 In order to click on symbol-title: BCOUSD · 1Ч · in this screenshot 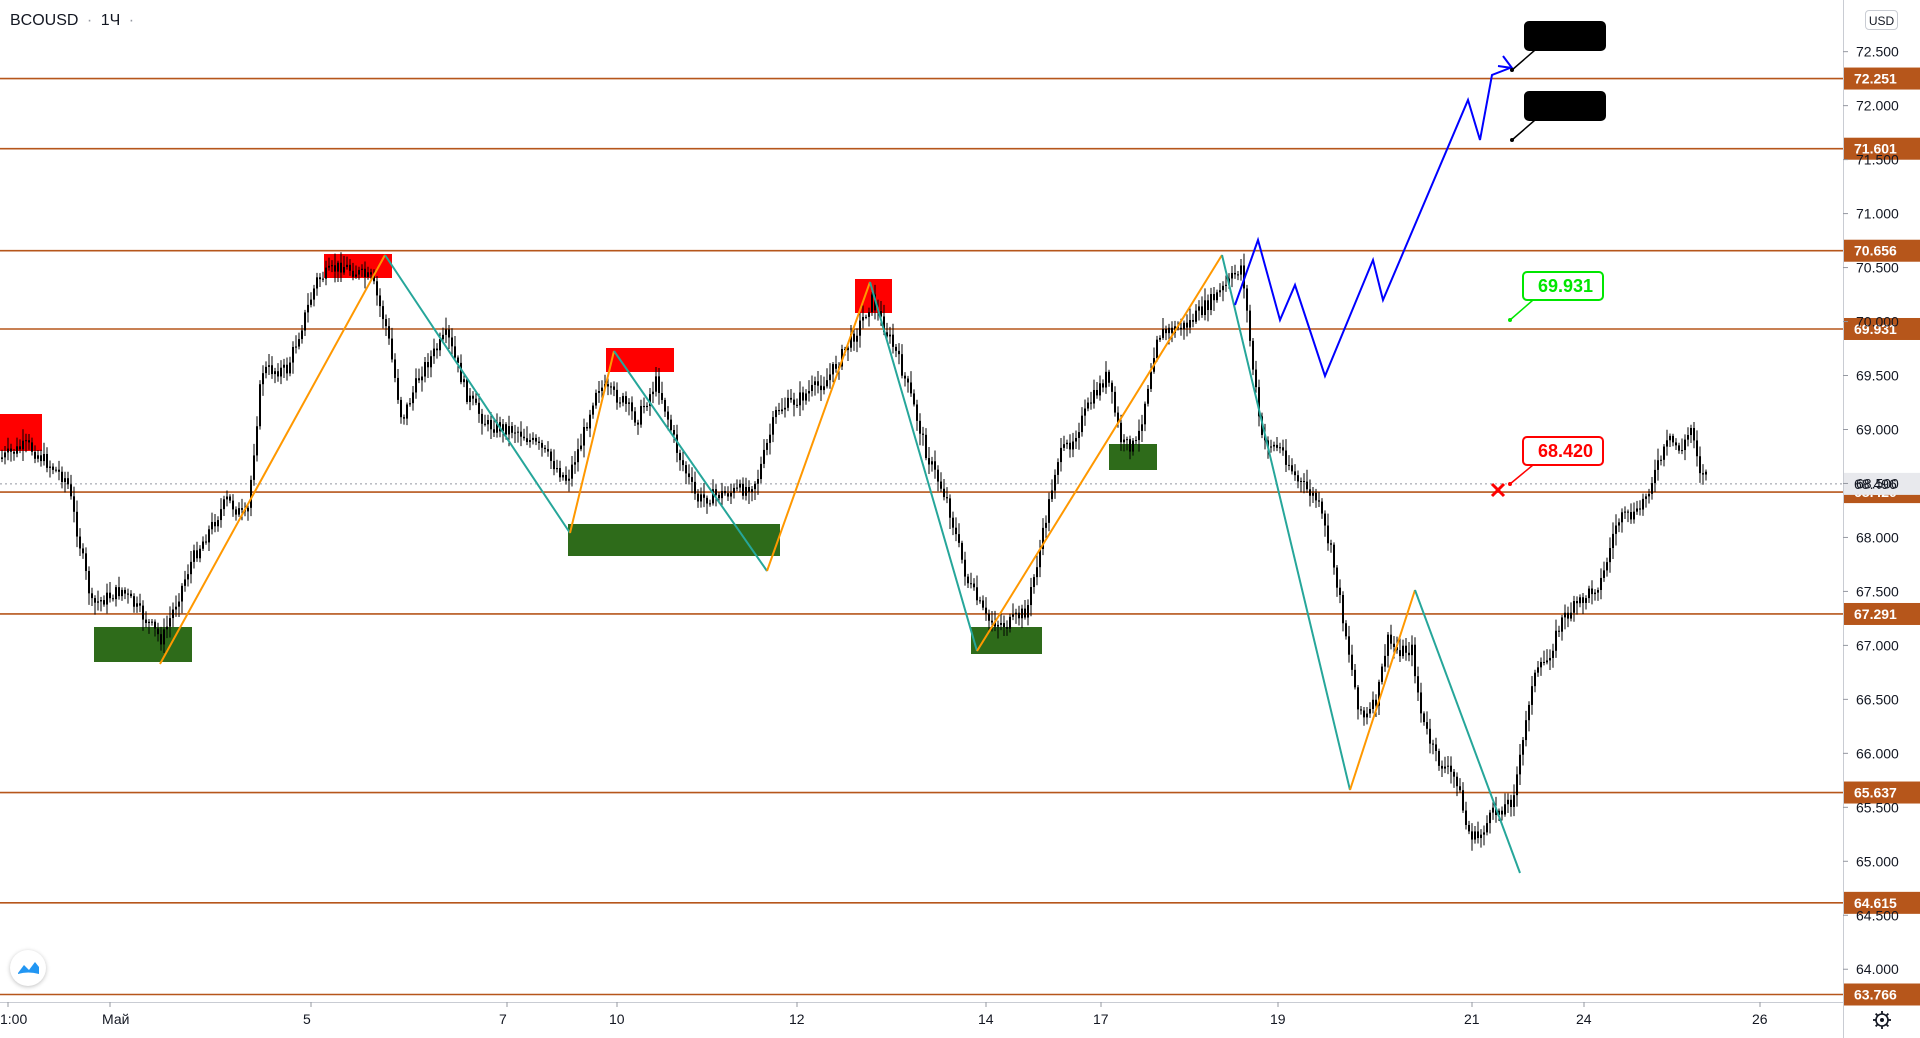, I will do `click(74, 21)`.